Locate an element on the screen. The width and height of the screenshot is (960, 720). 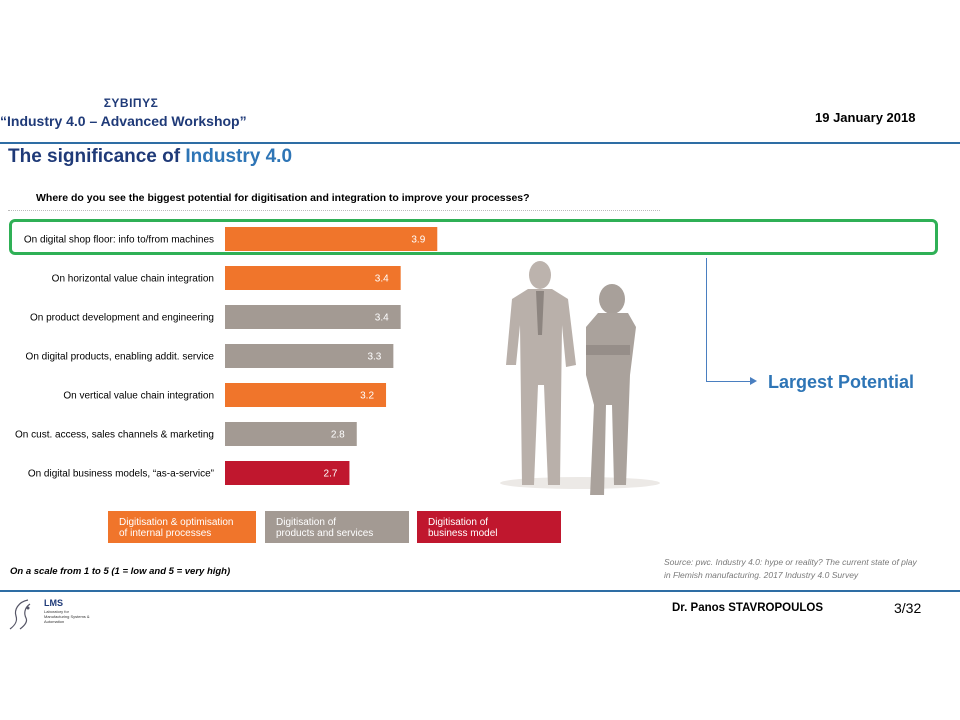
legend-label-line: of internal processes is located at coordinates (165, 533).